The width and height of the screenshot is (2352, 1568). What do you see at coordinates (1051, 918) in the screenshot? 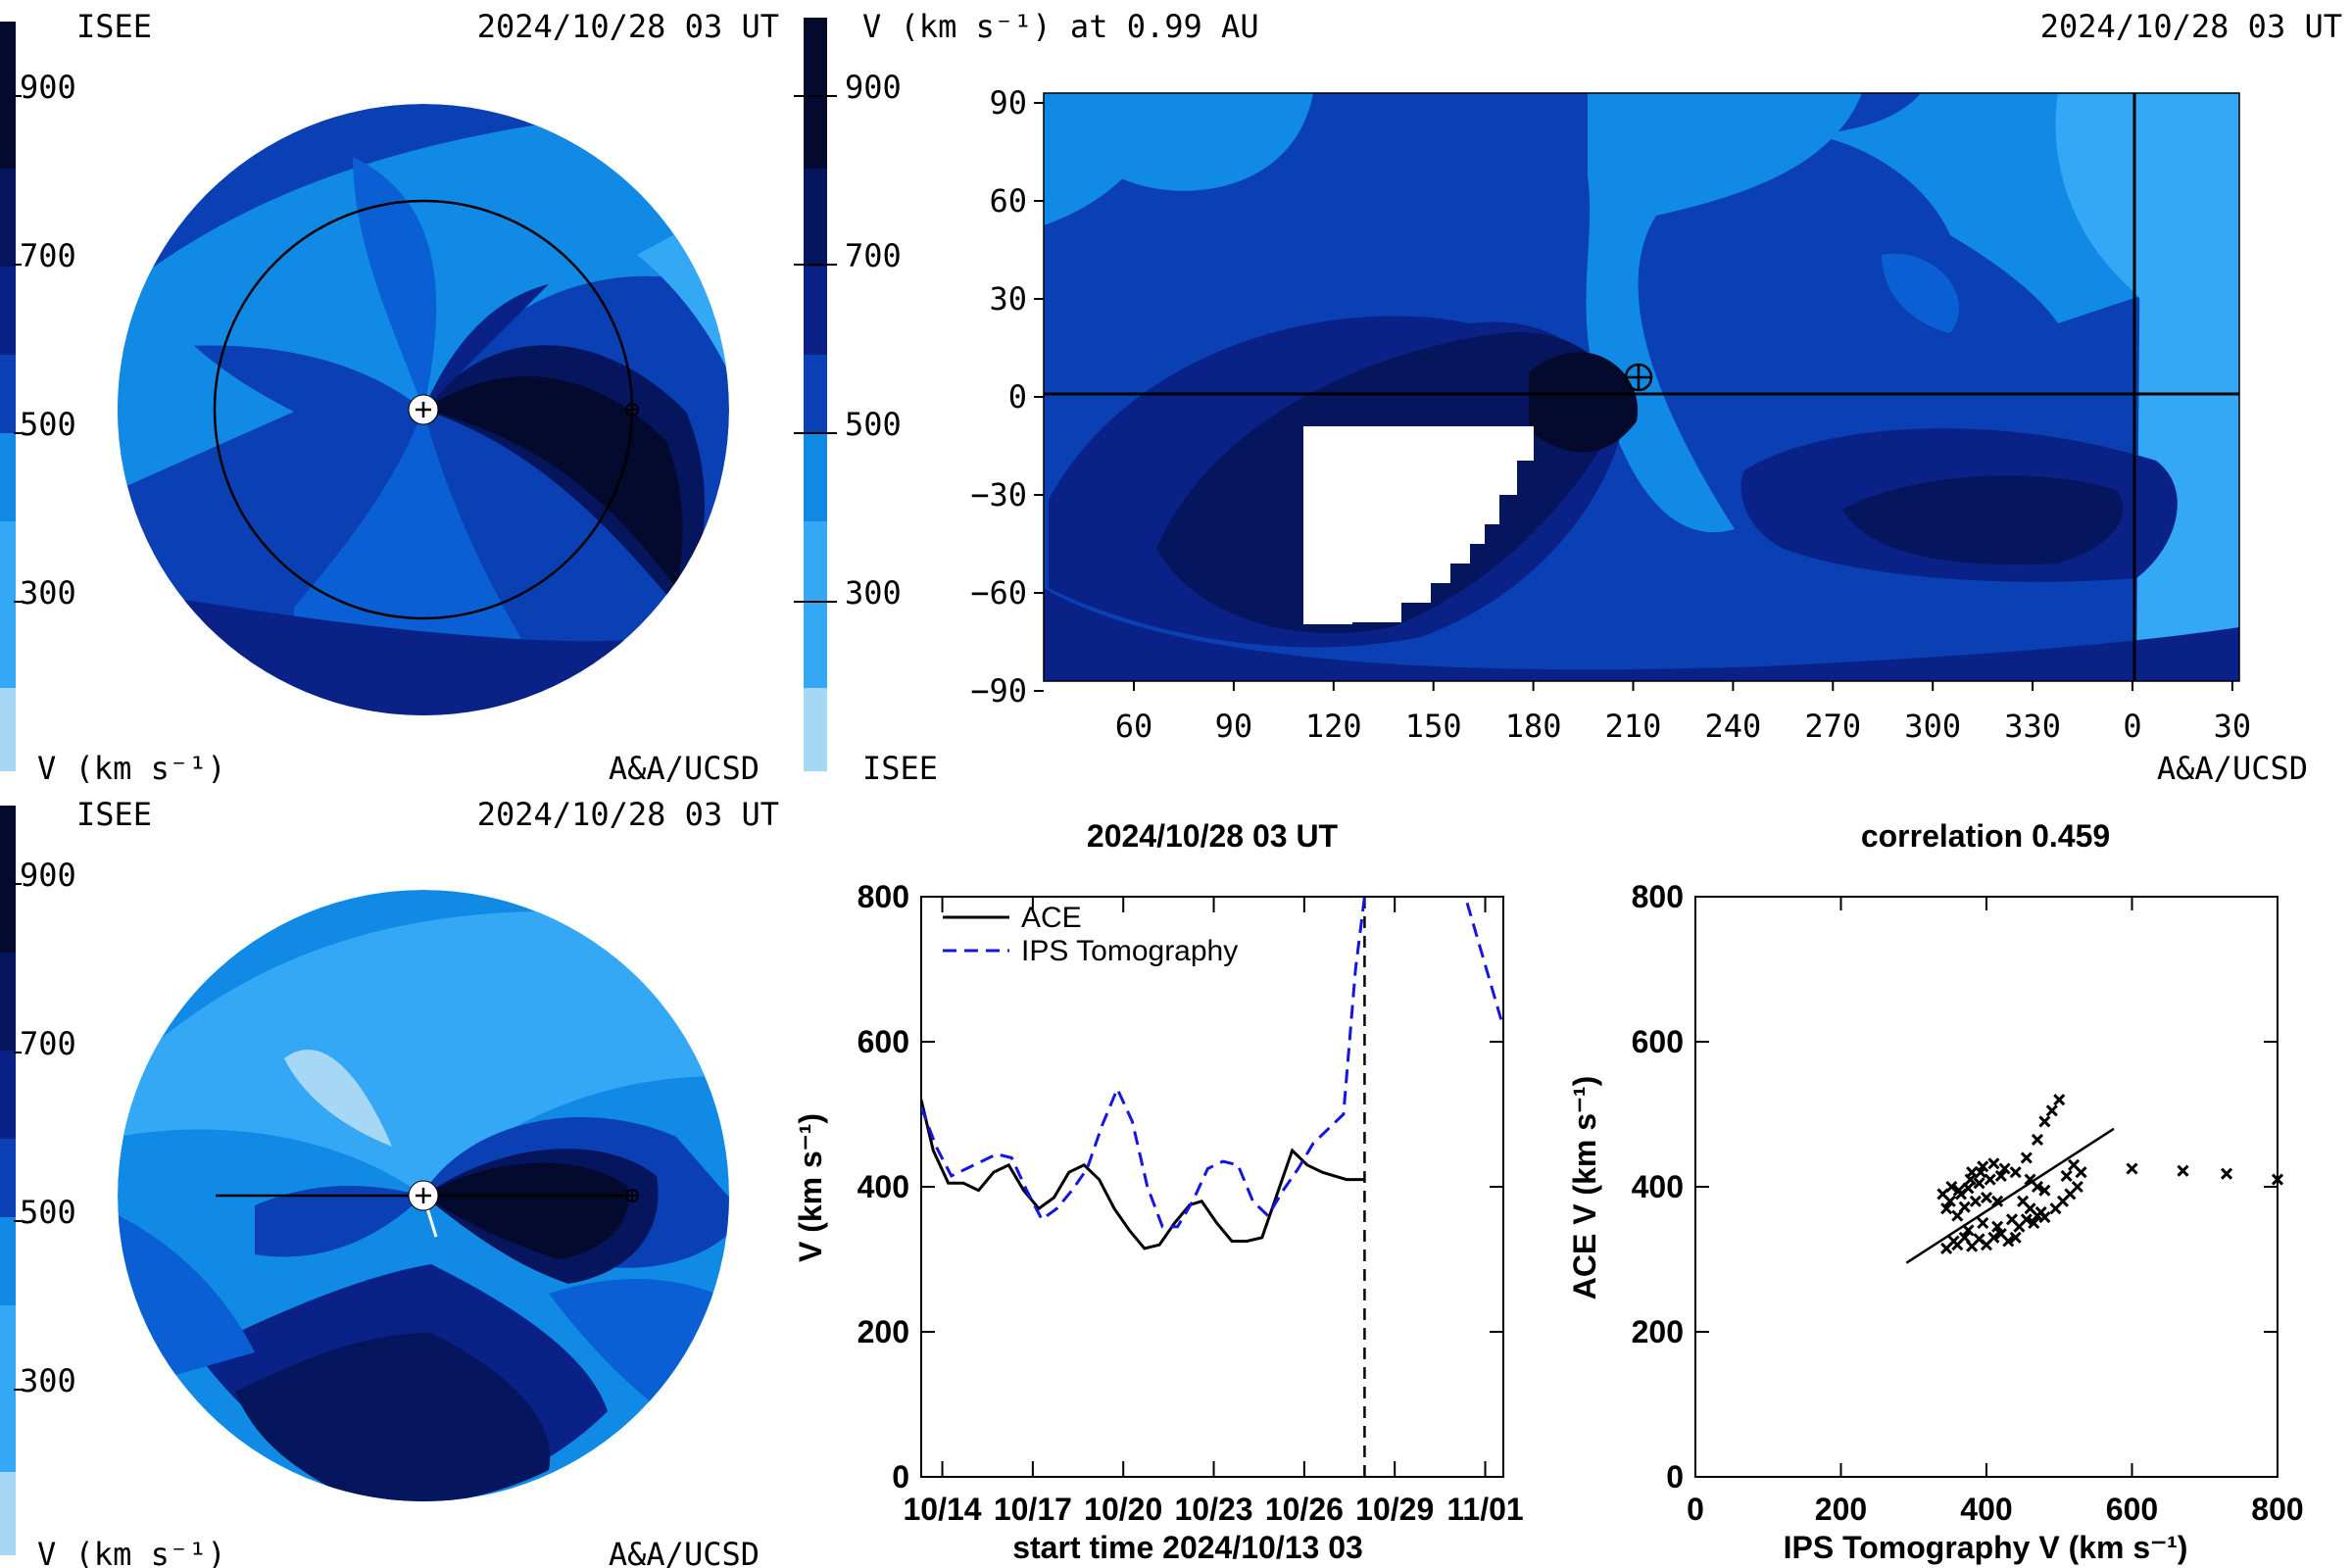
I see `legend-ace-label: ACE` at bounding box center [1051, 918].